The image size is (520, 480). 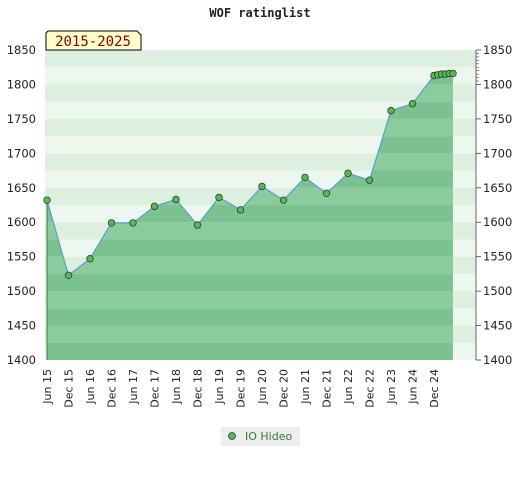 I want to click on y-tick-label-left: 1550, so click(x=21, y=257).